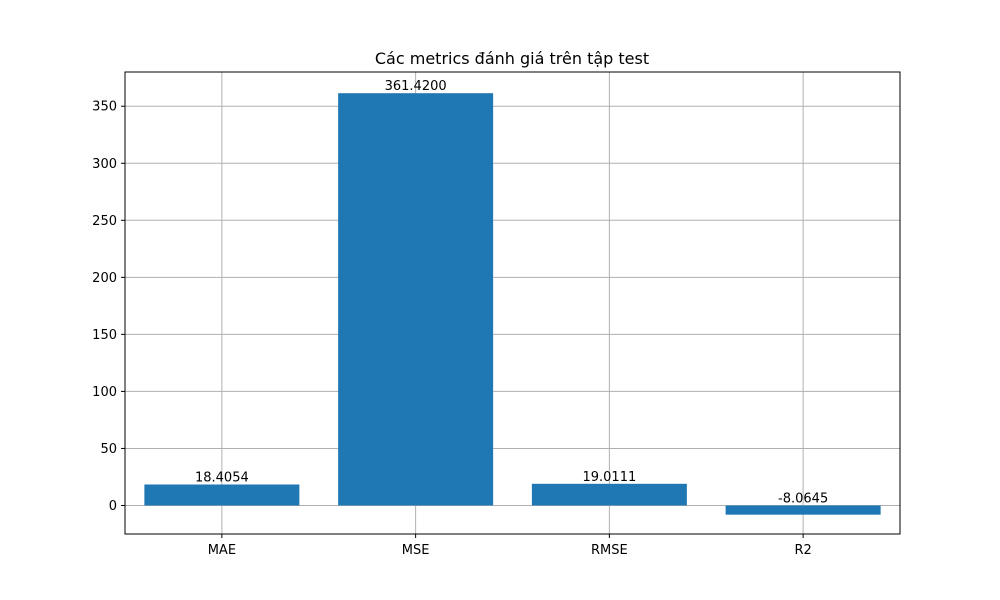 The width and height of the screenshot is (1000, 600). Describe the element at coordinates (222, 477) in the screenshot. I see `data-label-mae: 18.4054` at that location.